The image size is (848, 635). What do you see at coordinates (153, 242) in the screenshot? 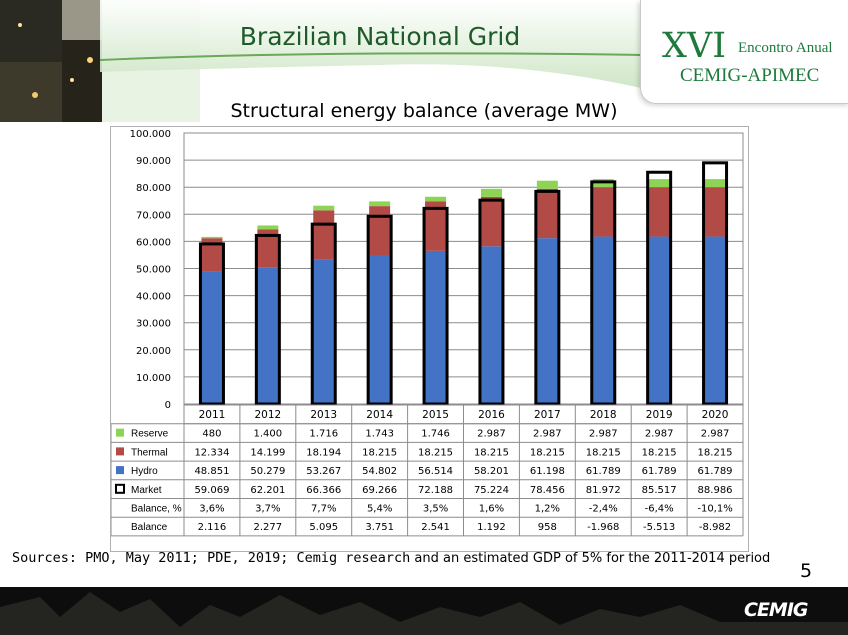
I see `y-tick-label: 60.000` at bounding box center [153, 242].